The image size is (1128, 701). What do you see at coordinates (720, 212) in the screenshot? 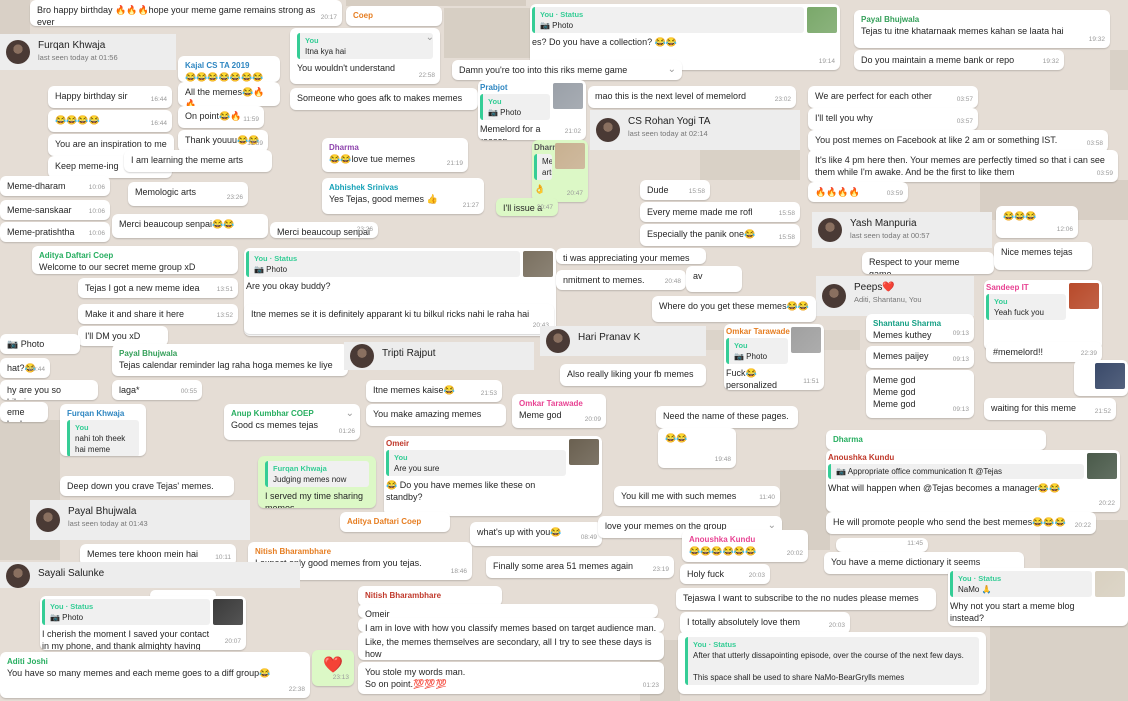
I see `message-bubble: Every meme made me rofl 15:58` at bounding box center [720, 212].